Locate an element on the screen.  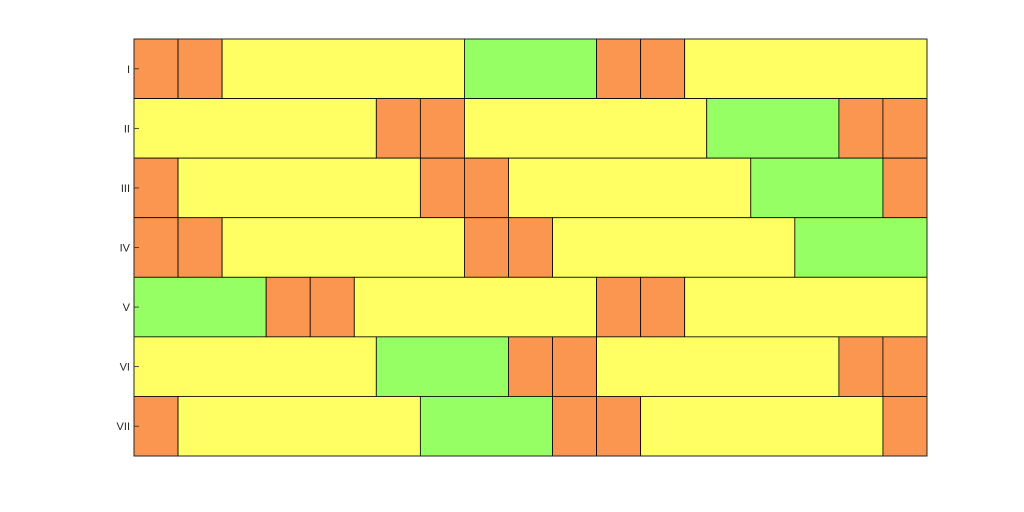
y-tick-label-iii: III is located at coordinates (125, 189).